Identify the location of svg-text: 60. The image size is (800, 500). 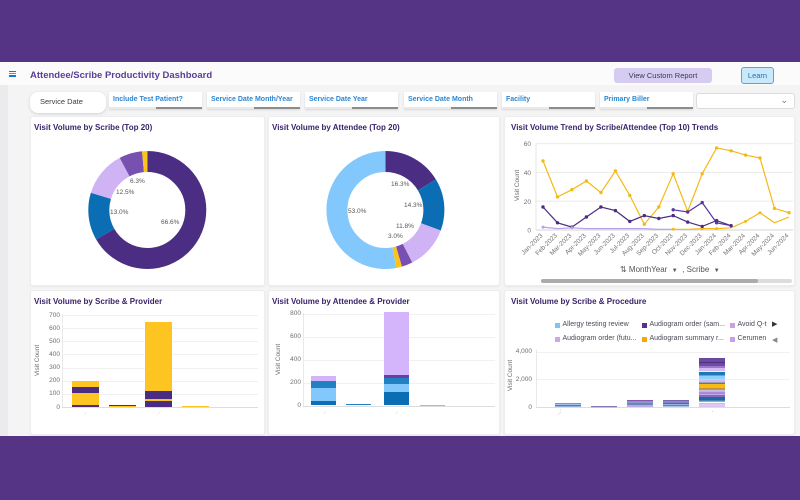
(528, 144).